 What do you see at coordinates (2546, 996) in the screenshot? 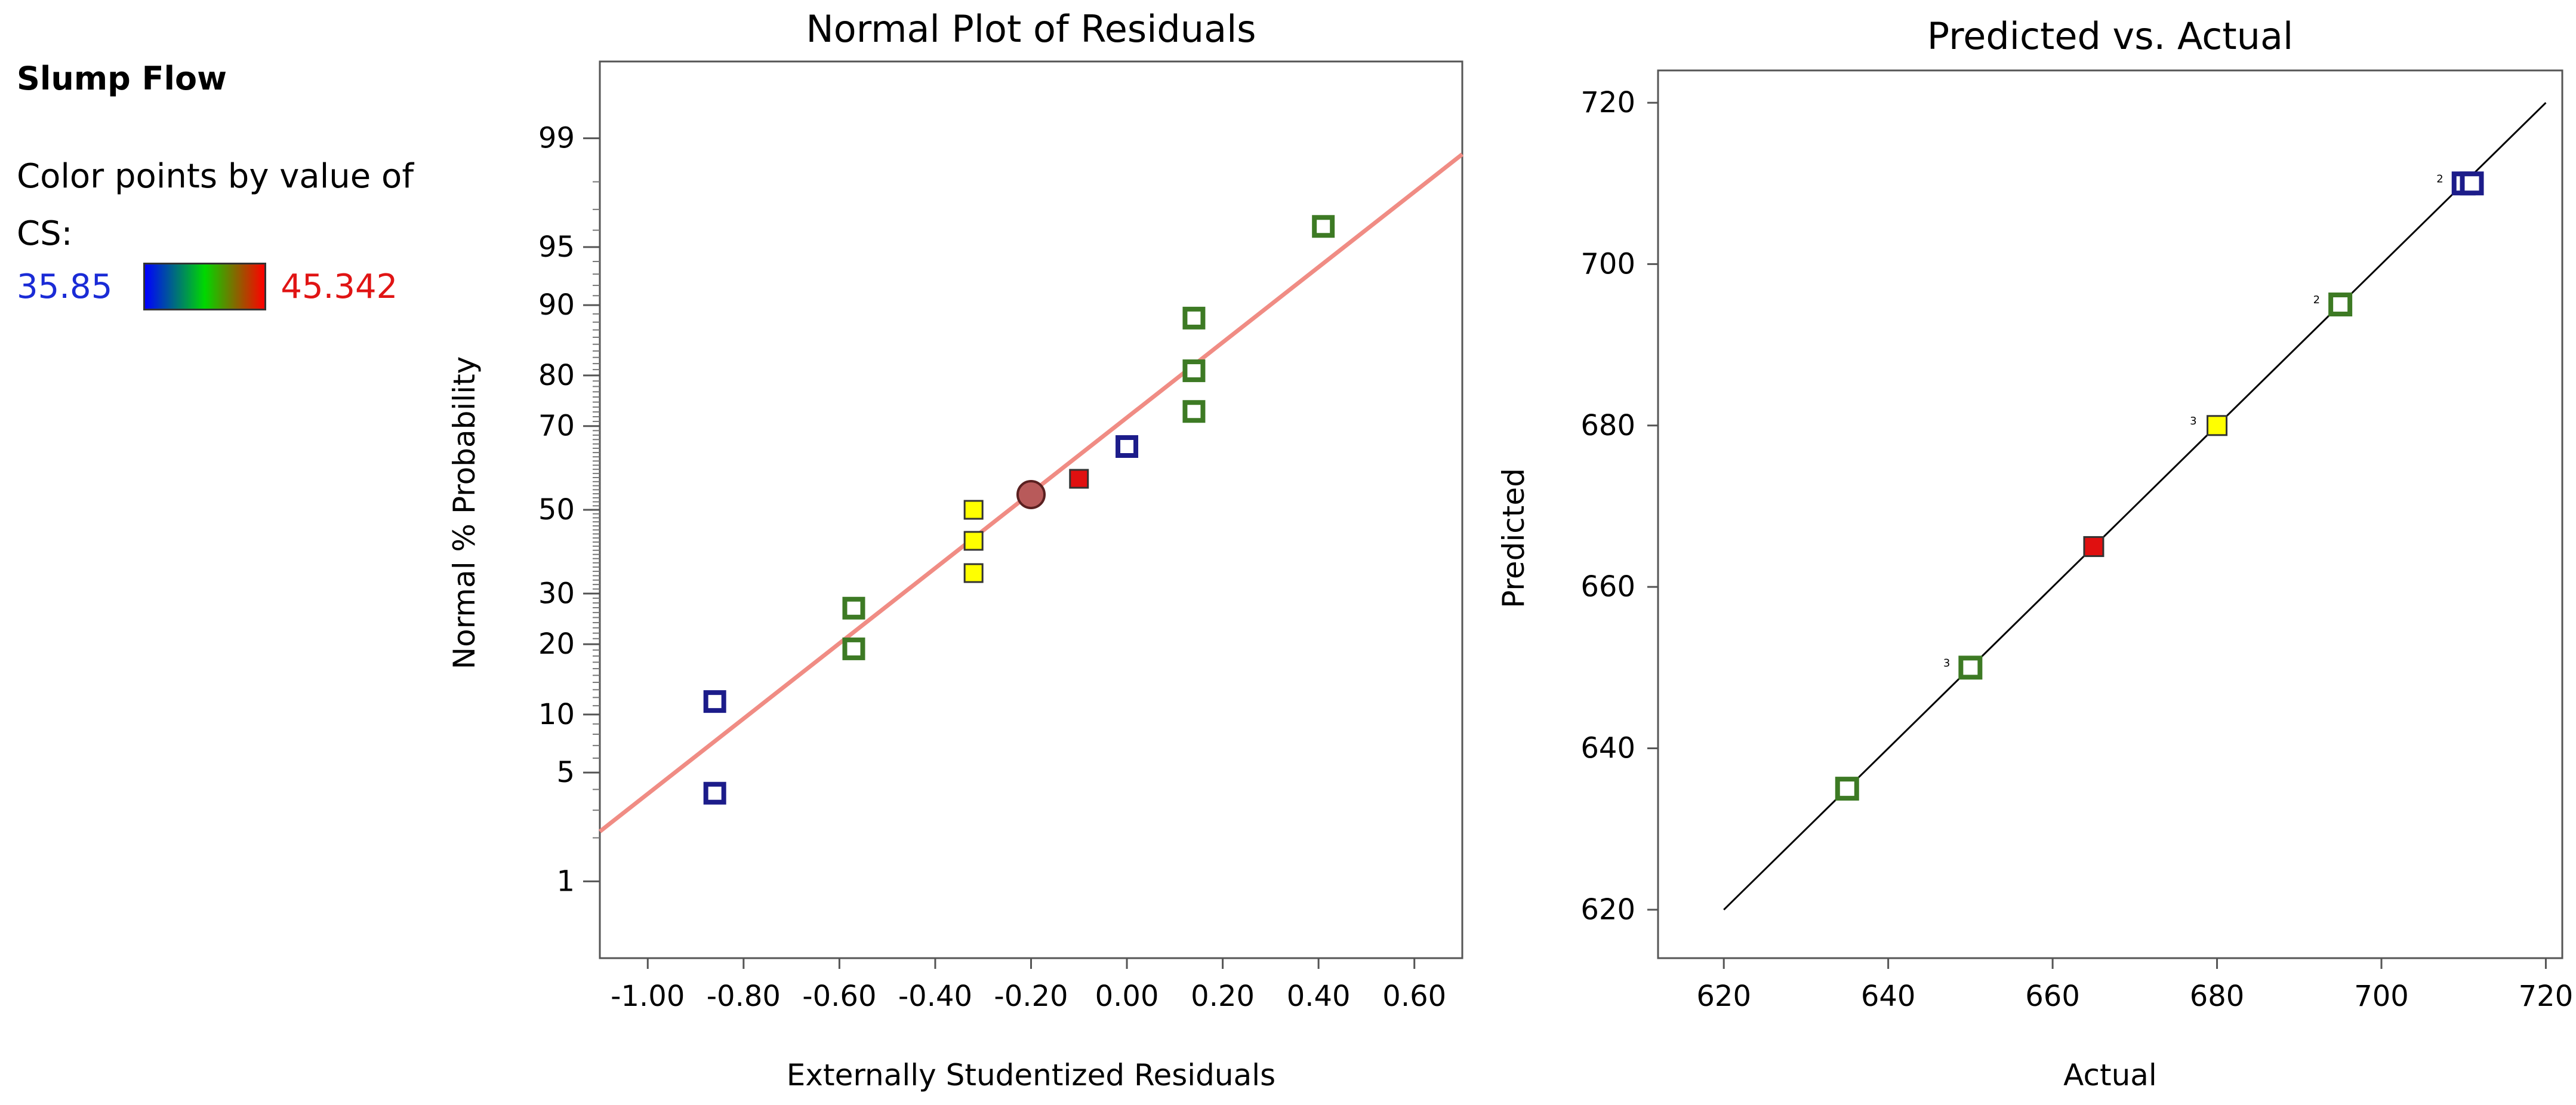
I see `x-tick-label: 720` at bounding box center [2546, 996].